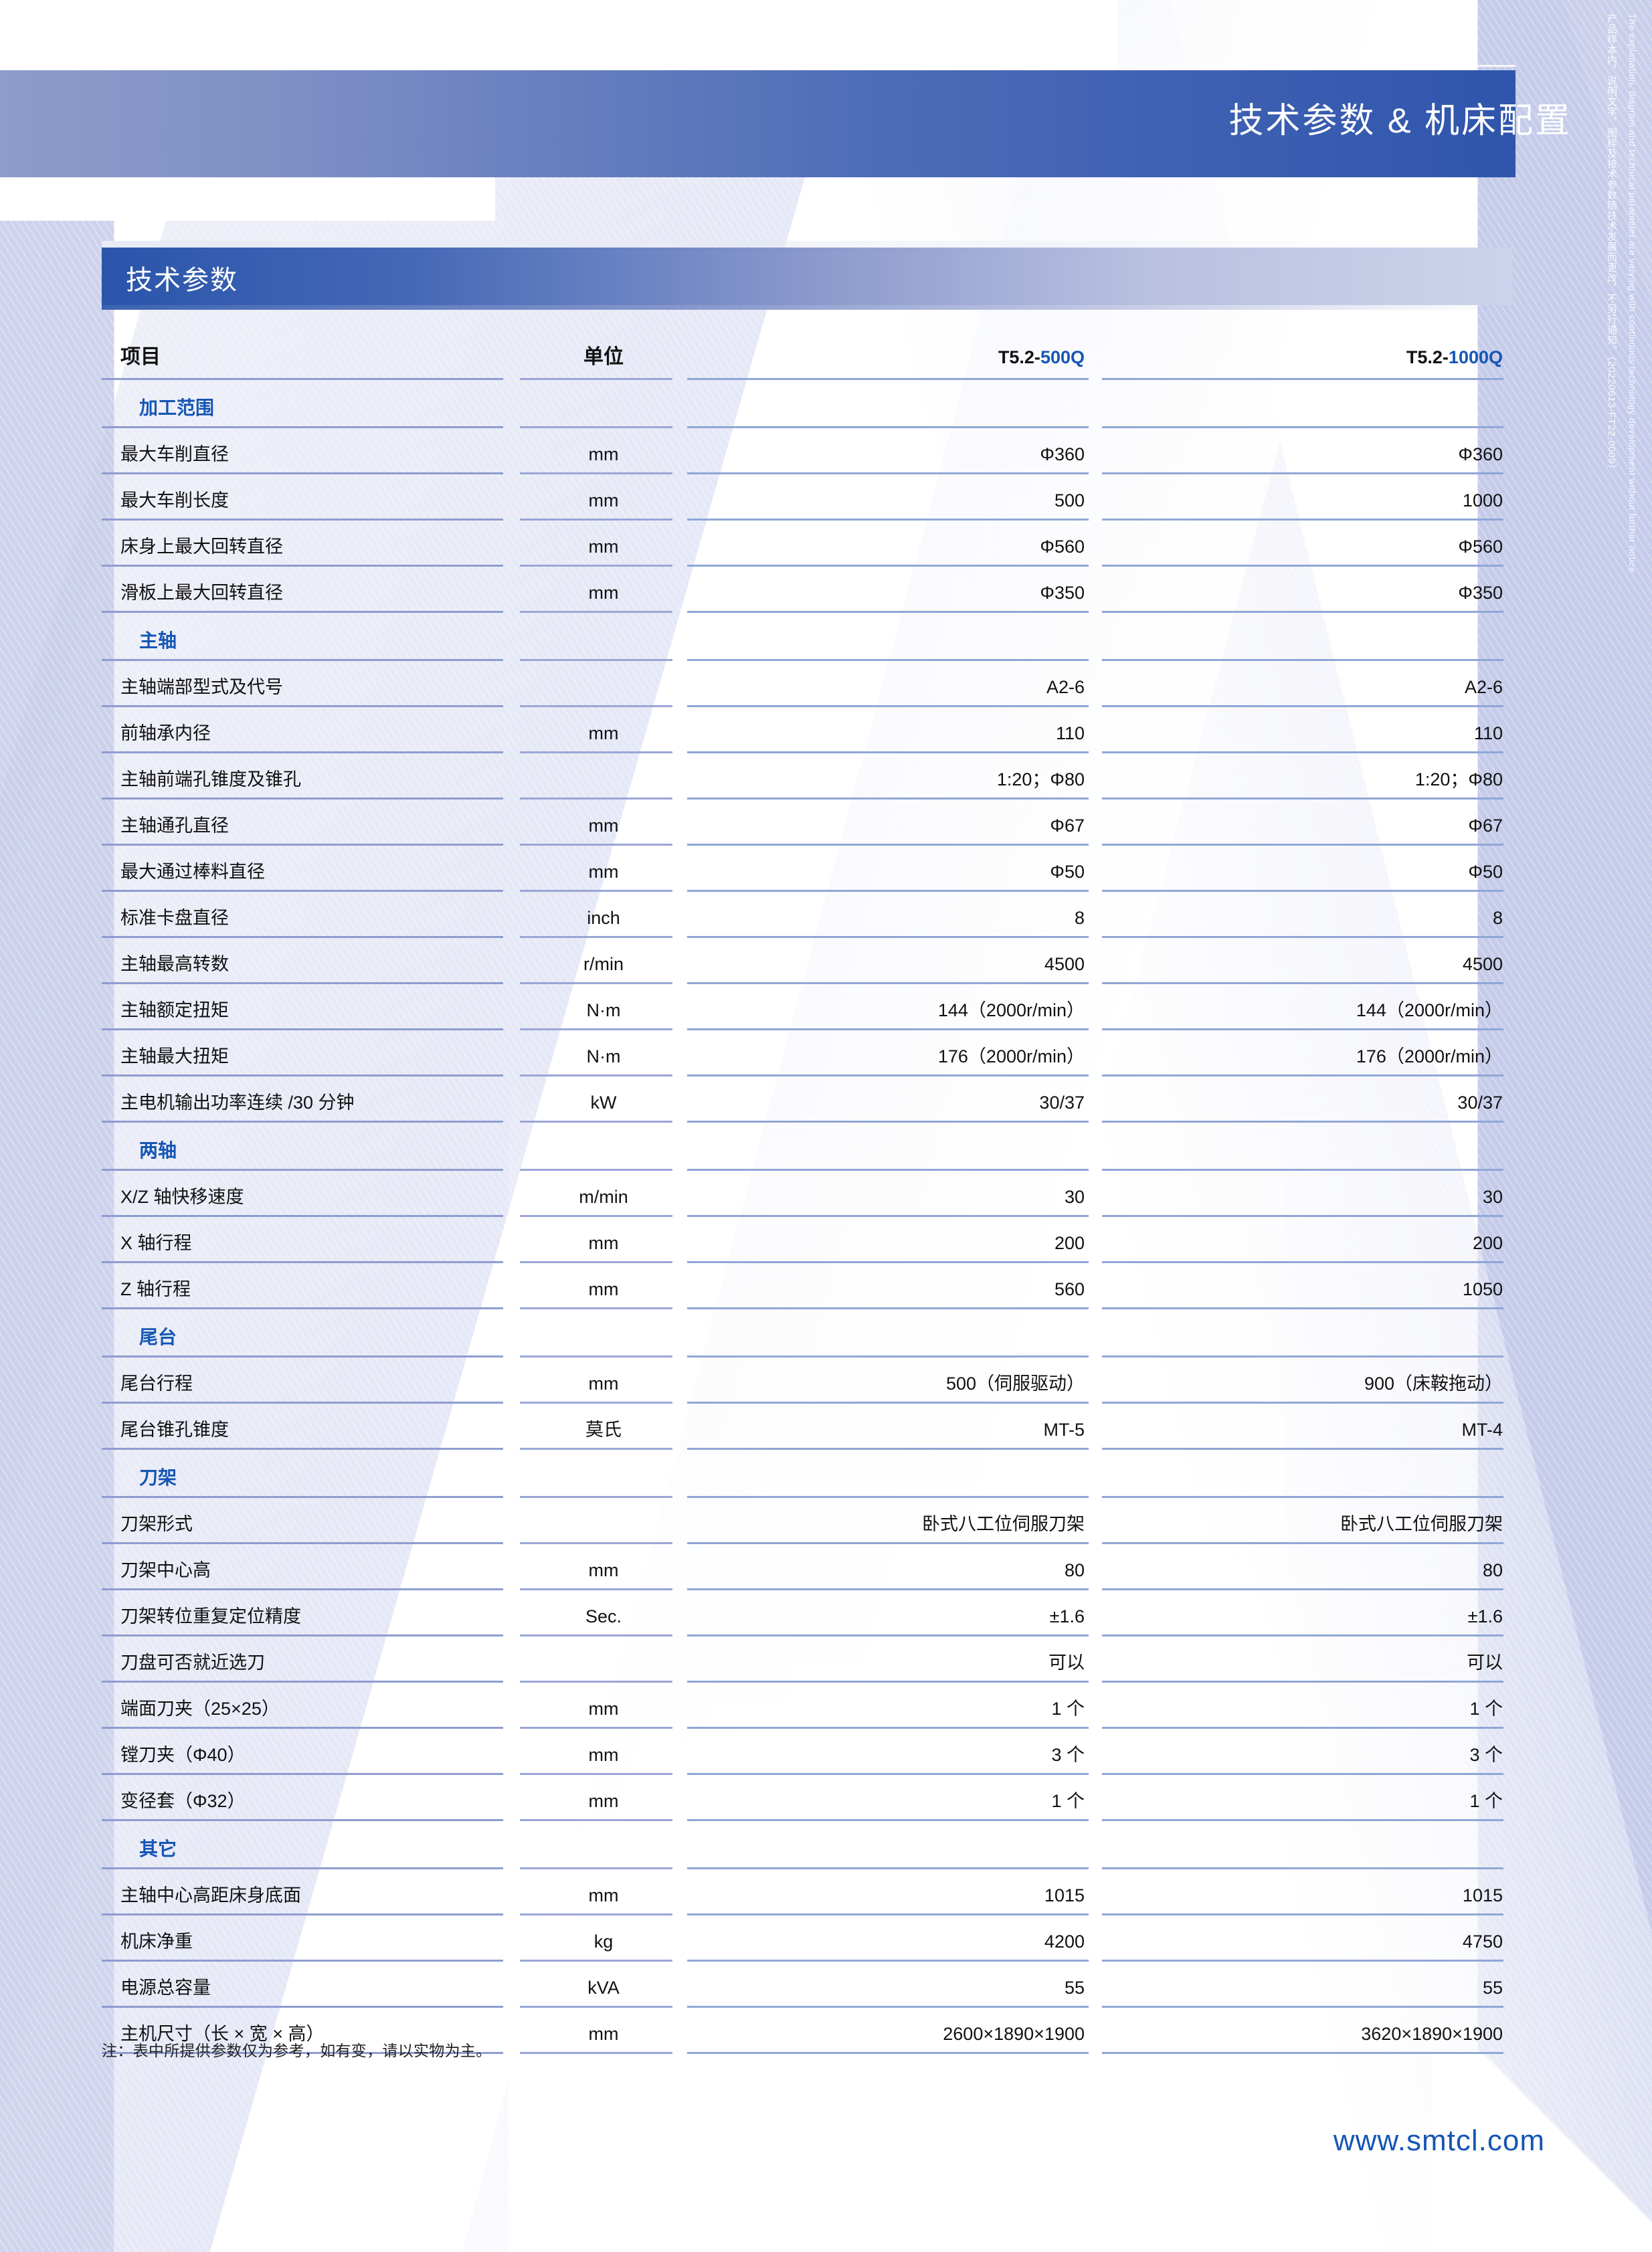 The height and width of the screenshot is (2252, 1652). What do you see at coordinates (808, 1380) in the screenshot?
I see `table-row: 尾台行程 mm 500（伺服驱动） 900（床鞍拖动）` at bounding box center [808, 1380].